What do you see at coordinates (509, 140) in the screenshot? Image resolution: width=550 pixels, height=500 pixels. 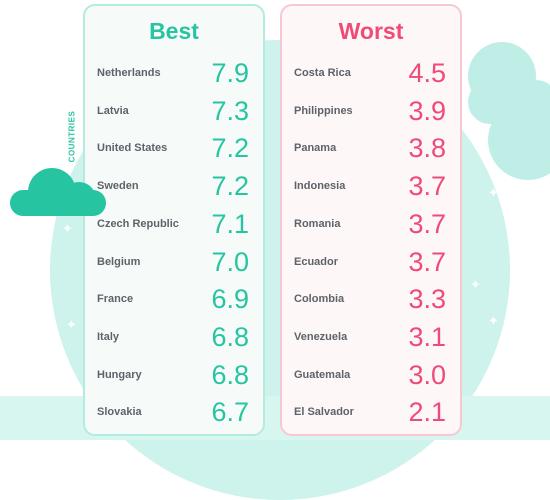 I see `background-cloud` at bounding box center [509, 140].